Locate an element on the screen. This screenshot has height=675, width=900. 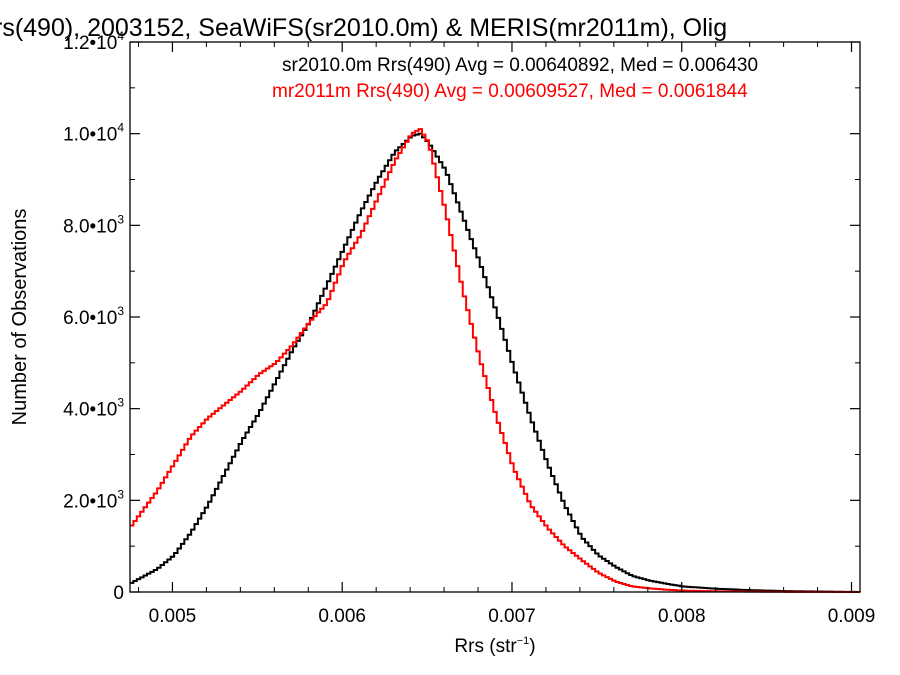
y-tick-label: 0 is located at coordinates (118, 593).